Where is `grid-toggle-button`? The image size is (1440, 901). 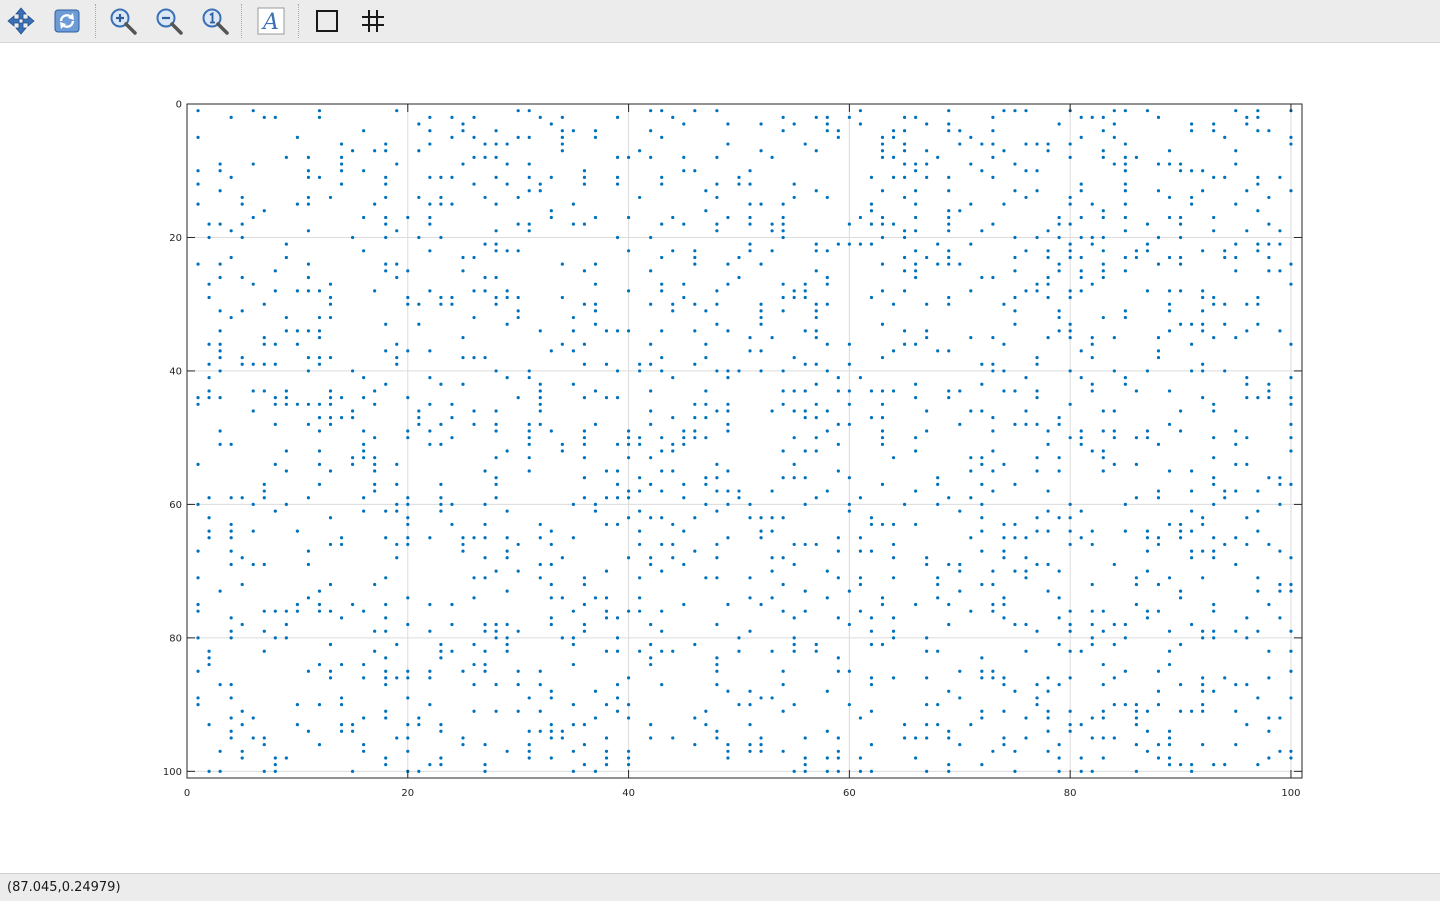 grid-toggle-button is located at coordinates (373, 21).